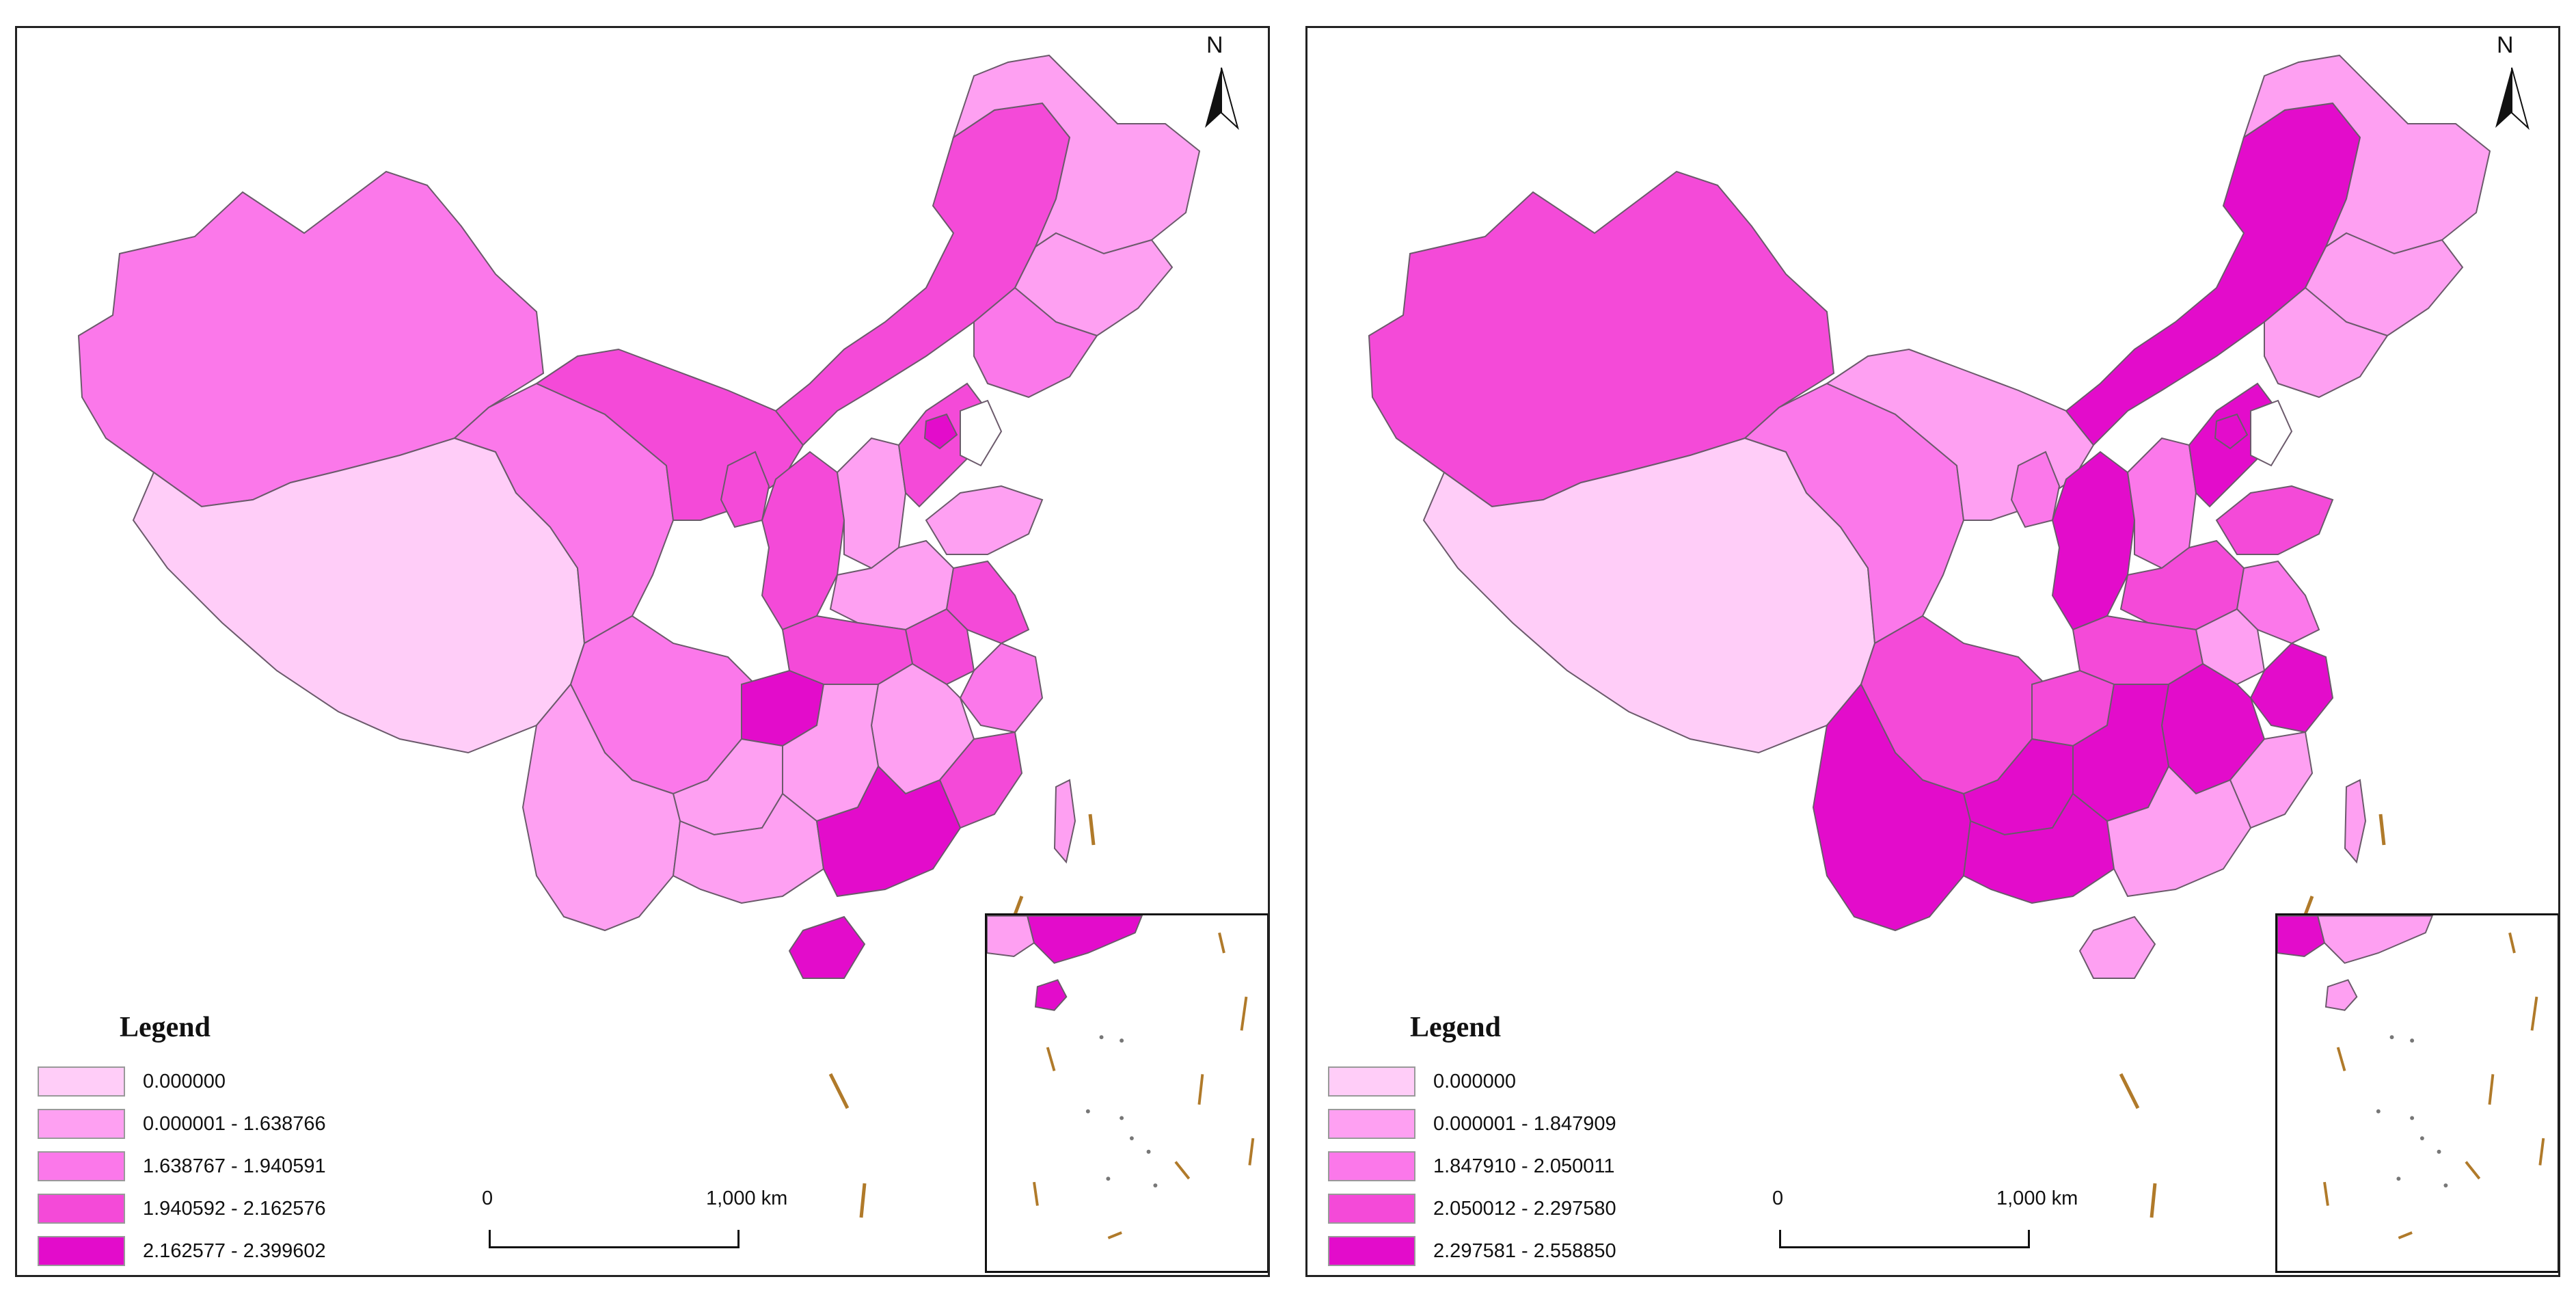 The height and width of the screenshot is (1303, 2576). I want to click on region-shandong, so click(985, 520).